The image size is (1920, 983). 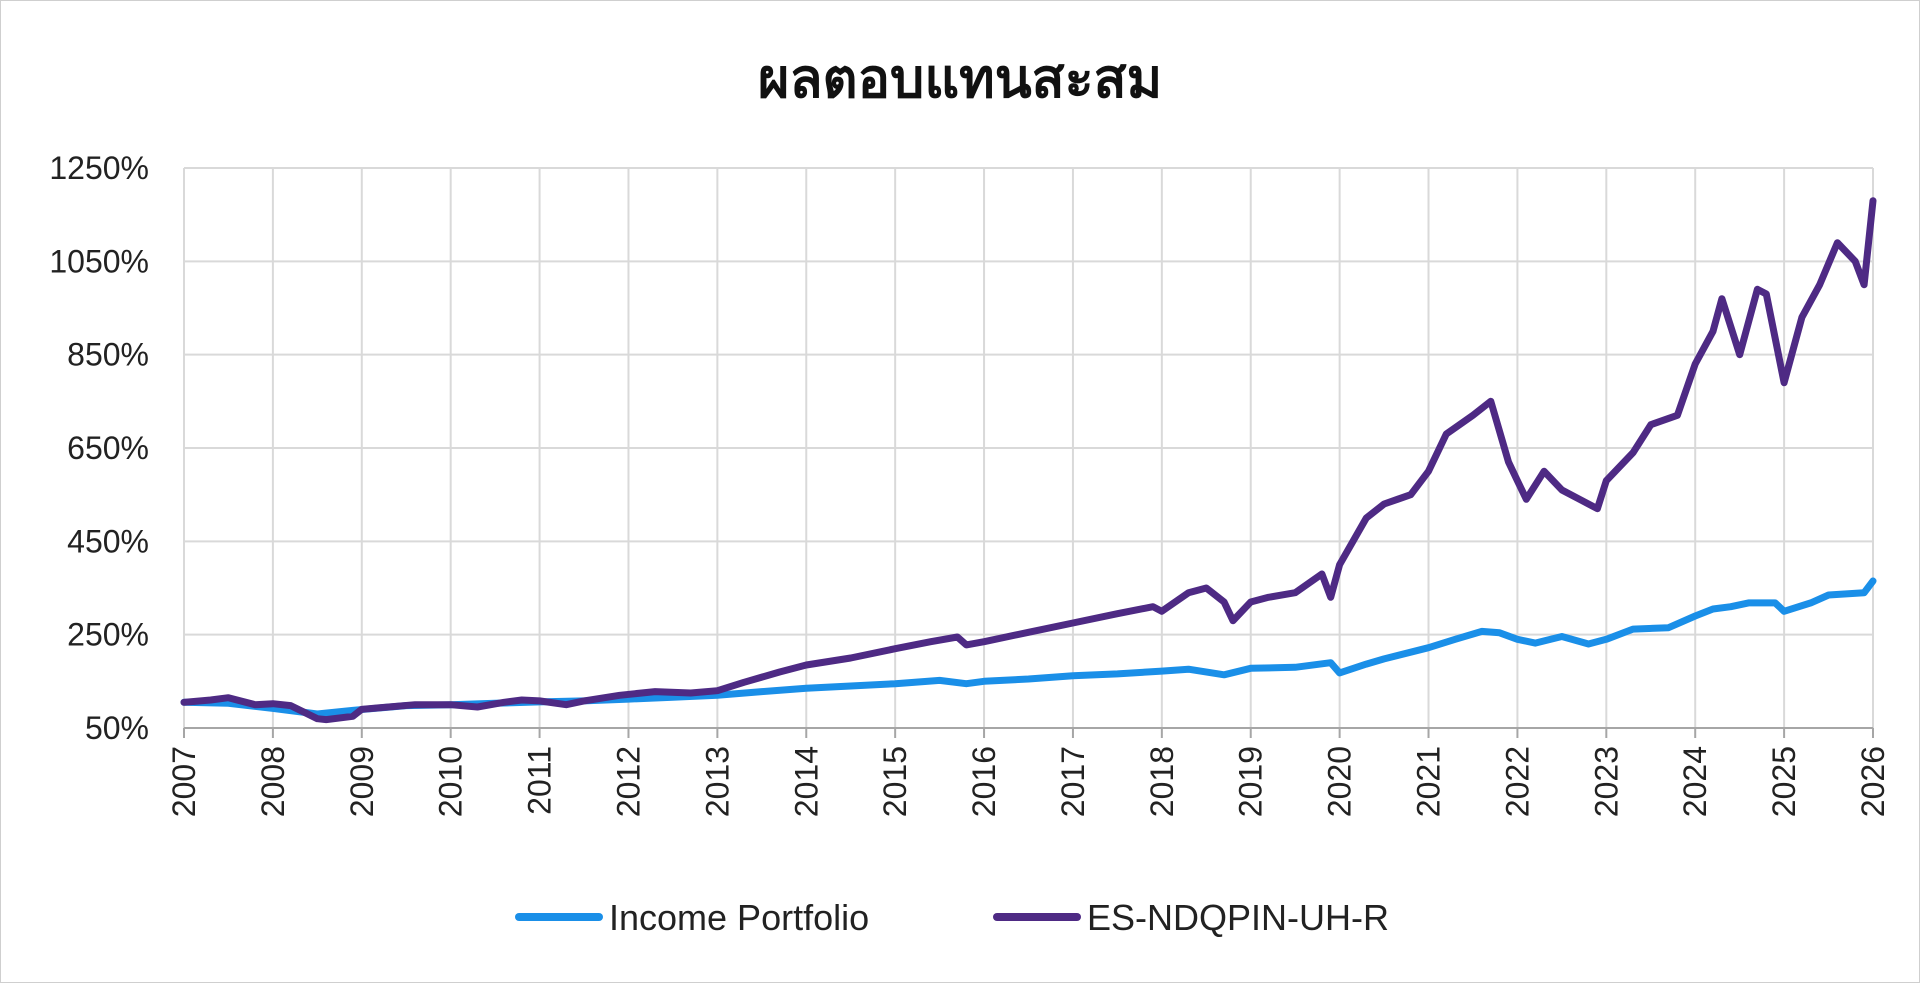 I want to click on chart-title: ผลตอบแทนสะสม, so click(x=960, y=78).